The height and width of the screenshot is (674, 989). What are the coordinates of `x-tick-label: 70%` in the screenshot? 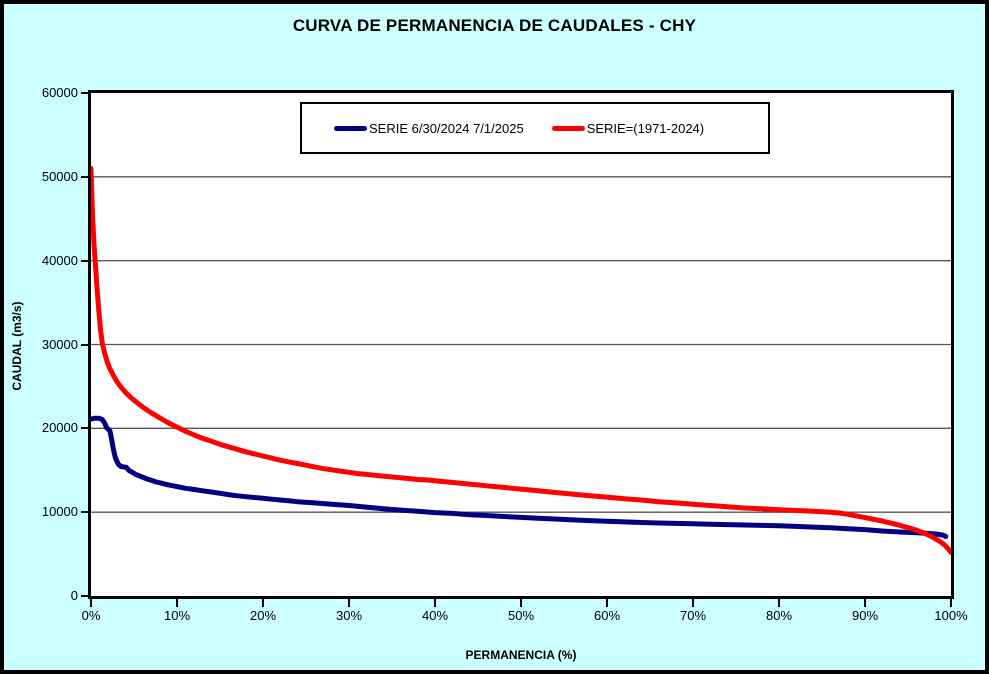 It's located at (693, 615).